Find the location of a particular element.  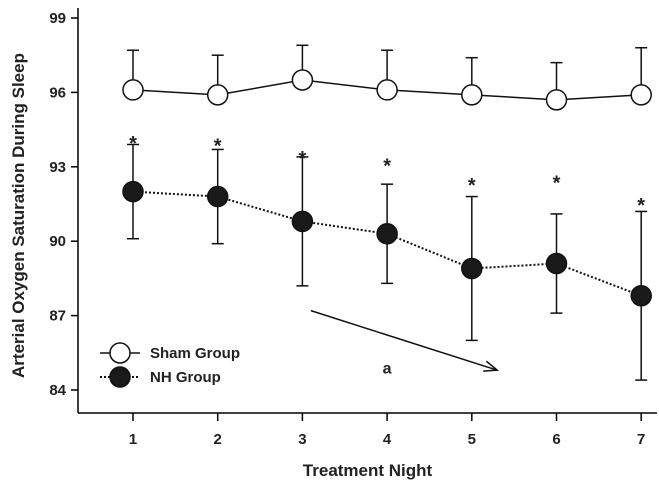

trend-arrow-head is located at coordinates (491, 366).